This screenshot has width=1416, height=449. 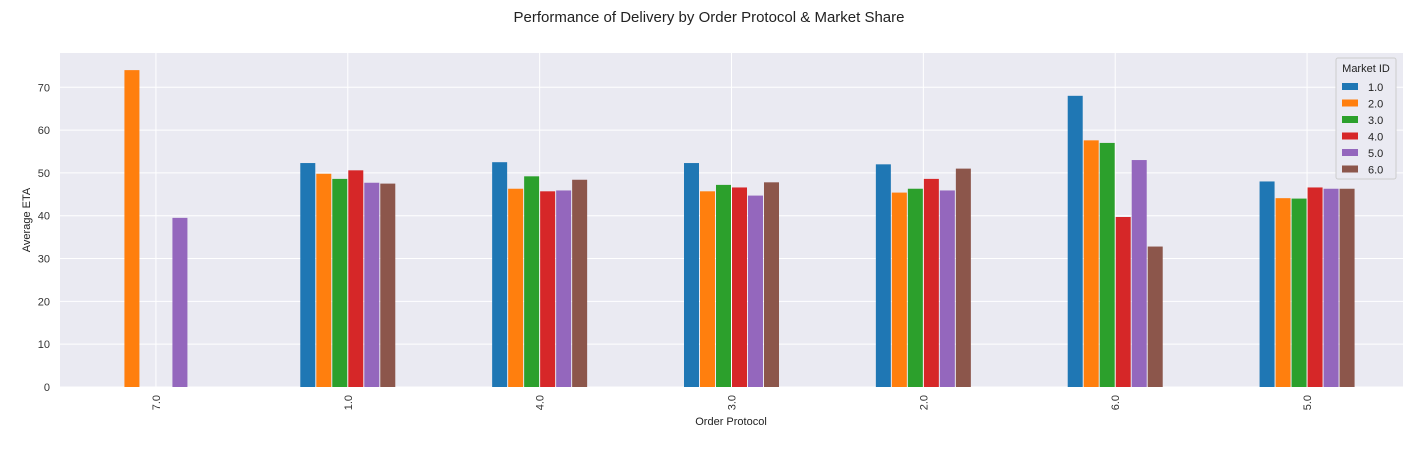 I want to click on y-tick-label: 30, so click(x=44, y=260).